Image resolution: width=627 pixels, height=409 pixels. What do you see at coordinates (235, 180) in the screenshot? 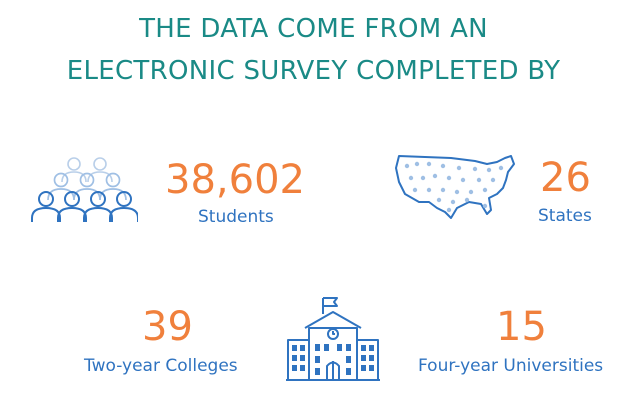
I see `students-count: 38,602` at bounding box center [235, 180].